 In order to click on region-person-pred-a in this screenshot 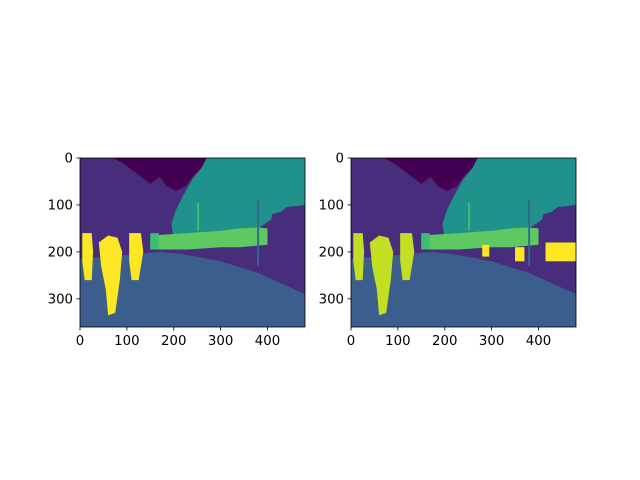, I will do `click(560, 252)`.